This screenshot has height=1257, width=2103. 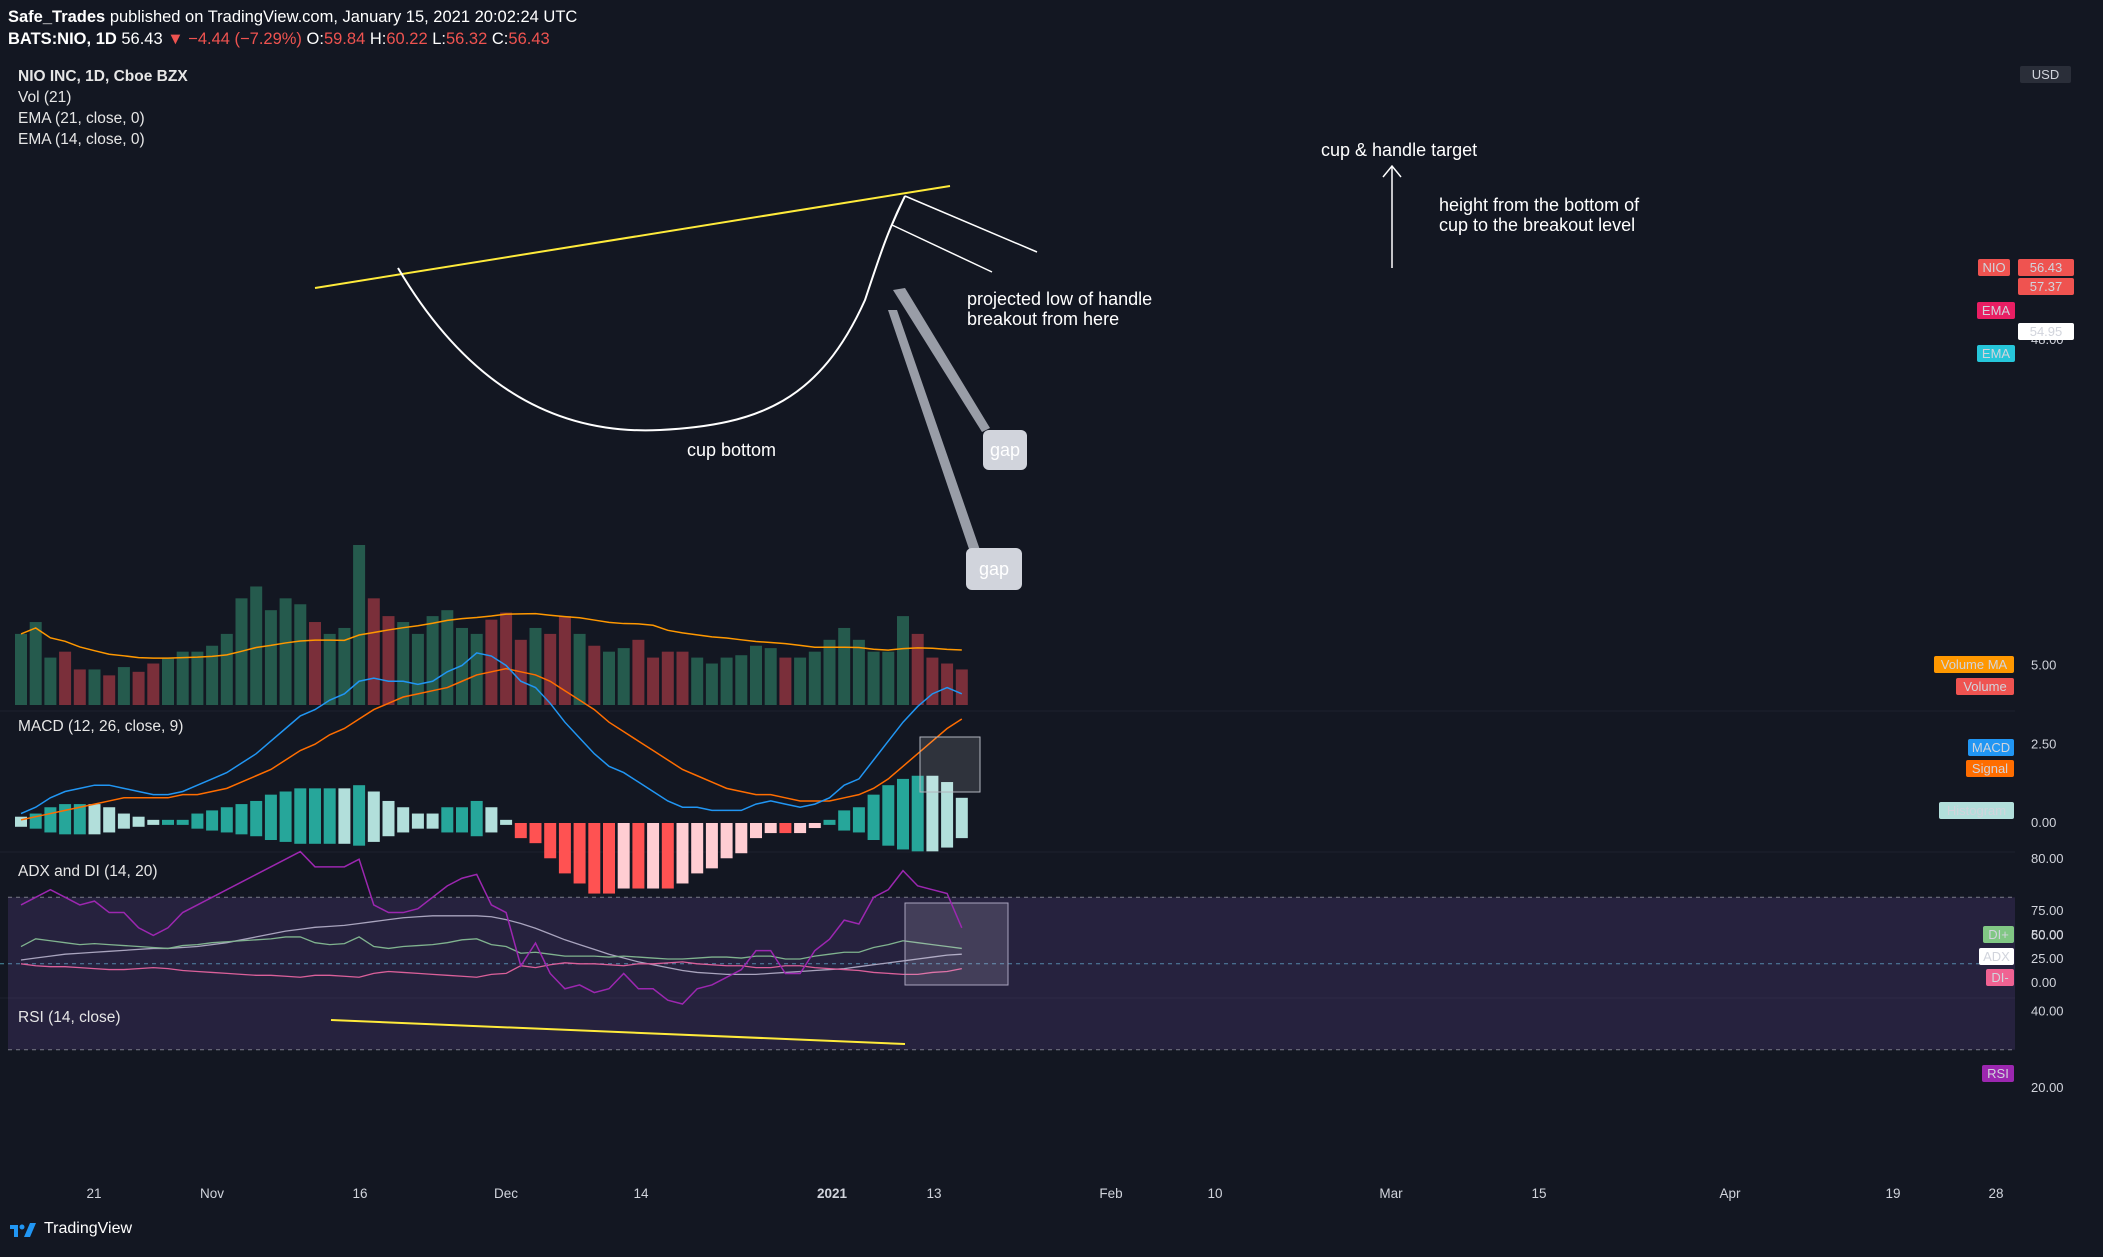 I want to click on breakout-price-tag-bg, so click(x=2046, y=286).